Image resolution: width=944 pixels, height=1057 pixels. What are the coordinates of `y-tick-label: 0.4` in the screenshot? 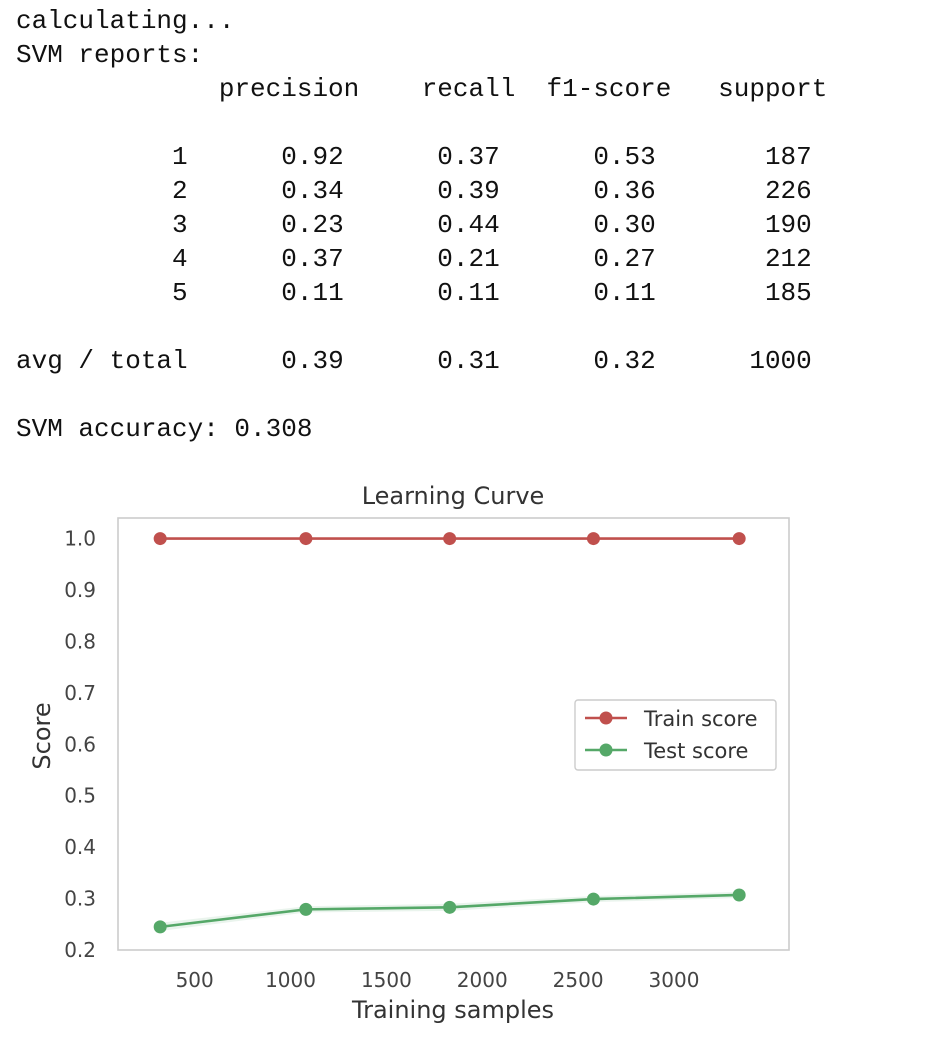 It's located at (80, 847).